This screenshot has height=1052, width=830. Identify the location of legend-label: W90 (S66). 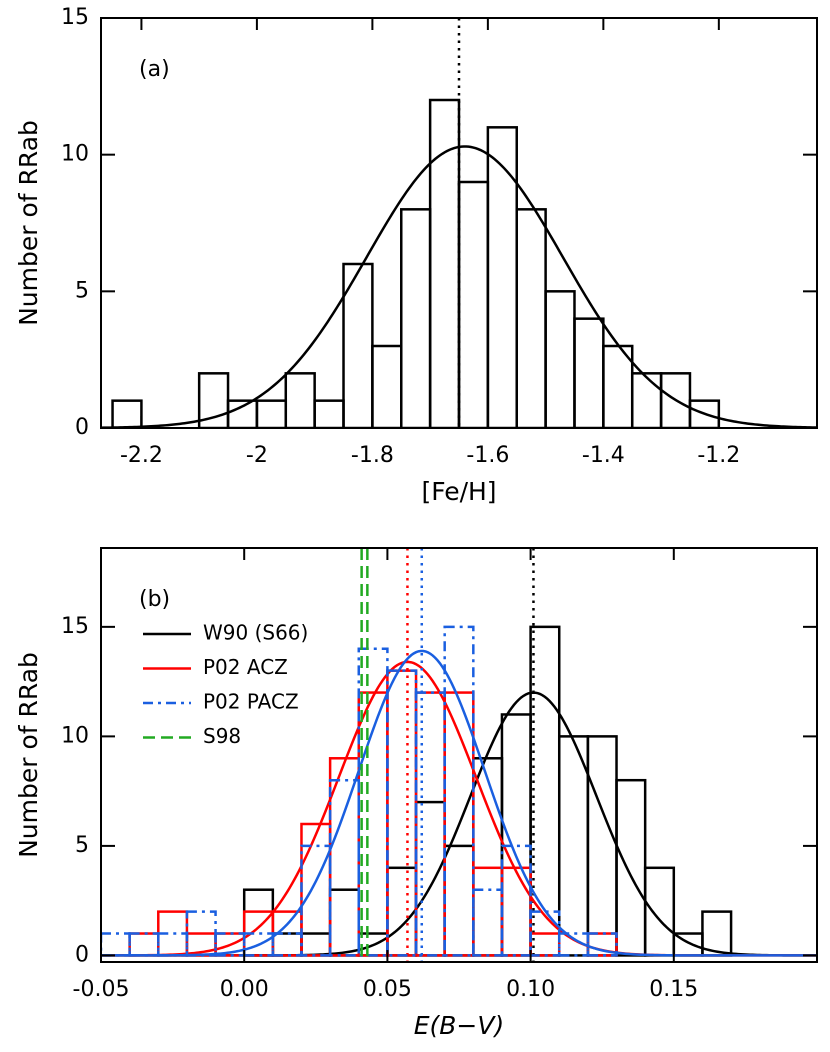
(255, 633).